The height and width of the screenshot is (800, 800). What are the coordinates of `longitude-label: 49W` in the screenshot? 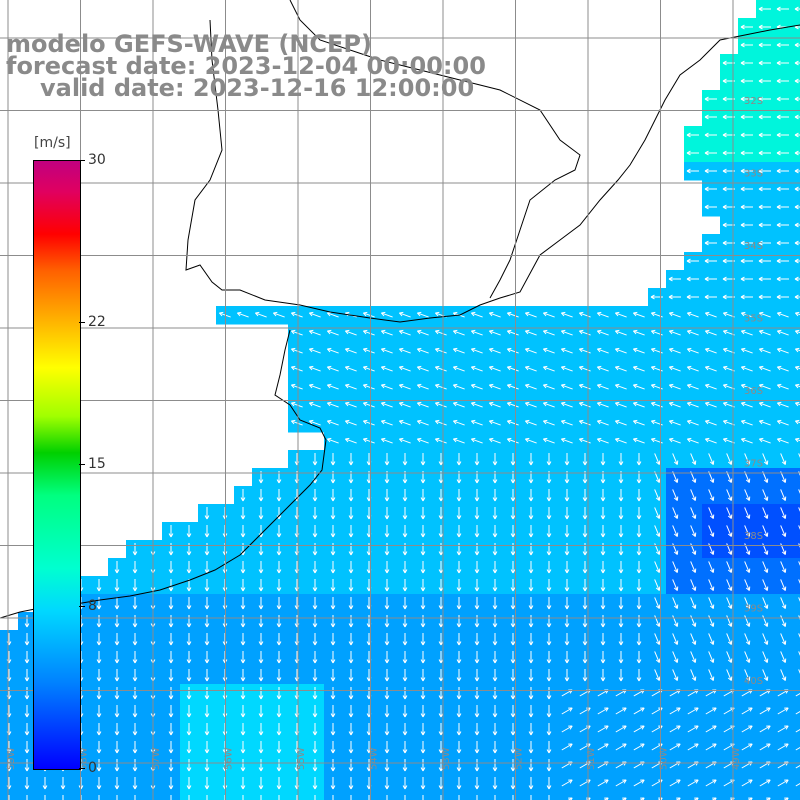 It's located at (736, 758).